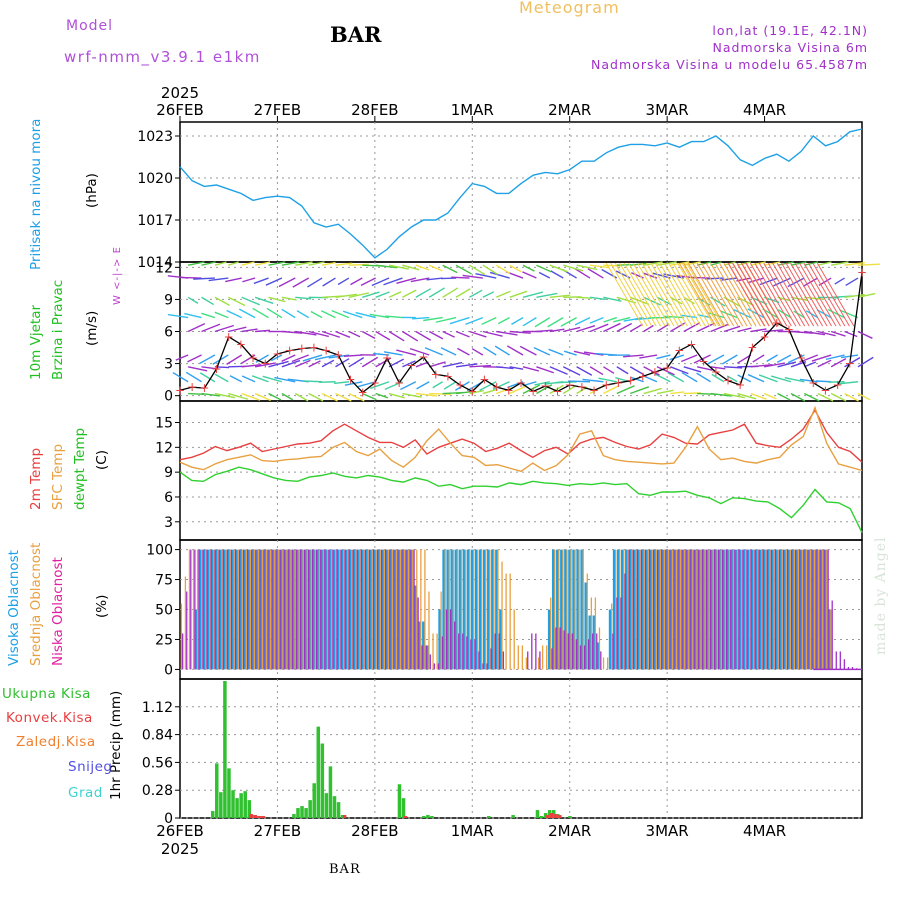 This screenshot has width=900, height=900. Describe the element at coordinates (374, 831) in the screenshot. I see `time-label-bottom: 28FEB` at that location.